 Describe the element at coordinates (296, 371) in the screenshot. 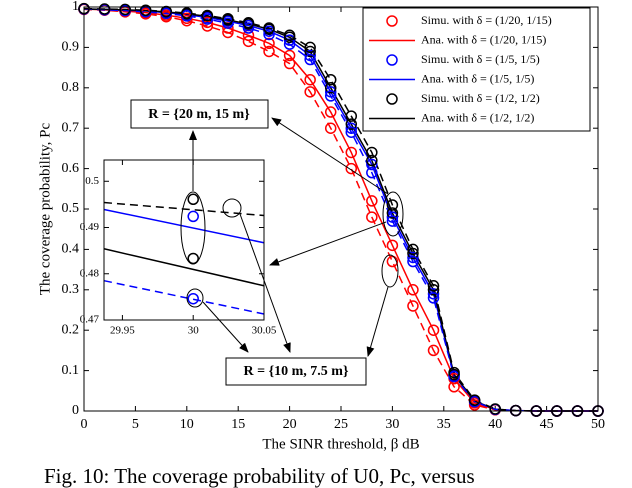

I see `annotation: R = {10 m, 7.5 m}` at that location.